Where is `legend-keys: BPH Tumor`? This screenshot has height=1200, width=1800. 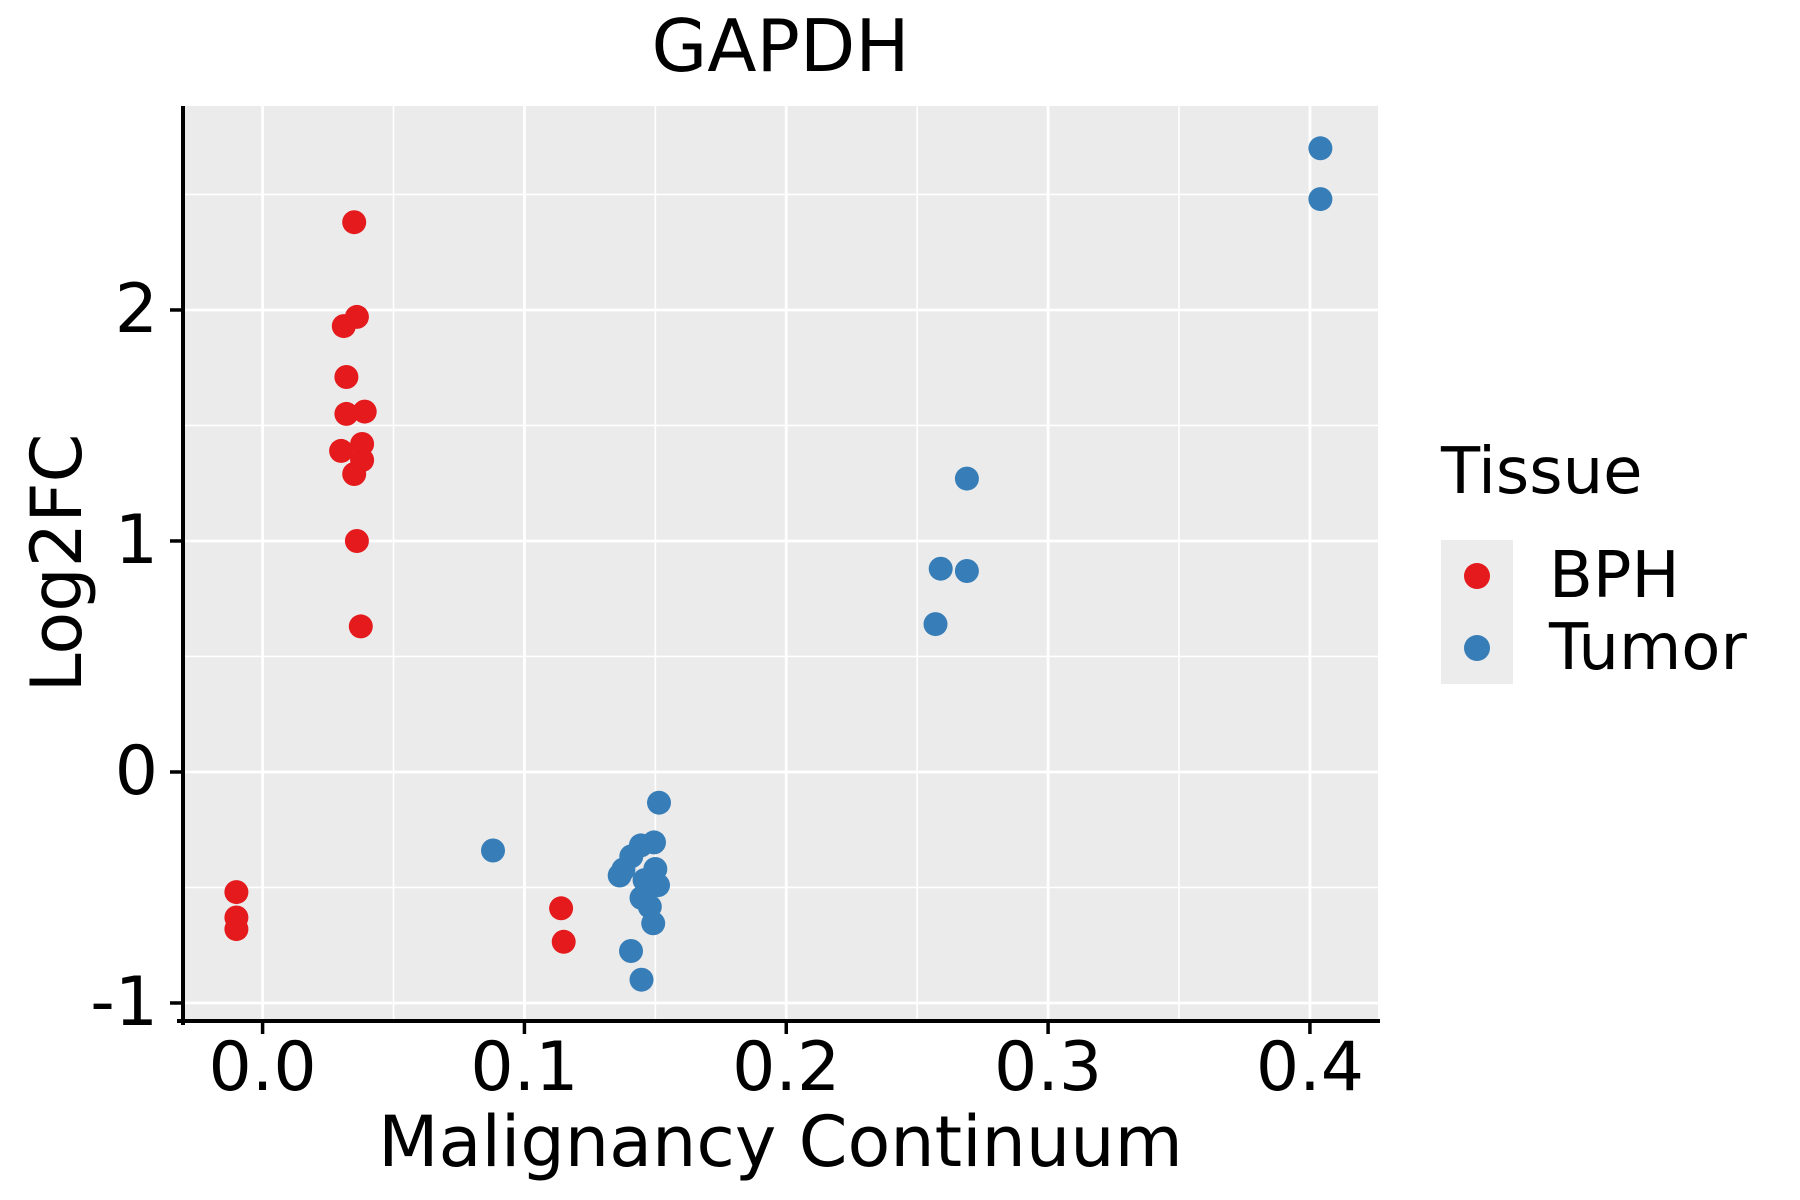 legend-keys: BPH Tumor is located at coordinates (1594, 612).